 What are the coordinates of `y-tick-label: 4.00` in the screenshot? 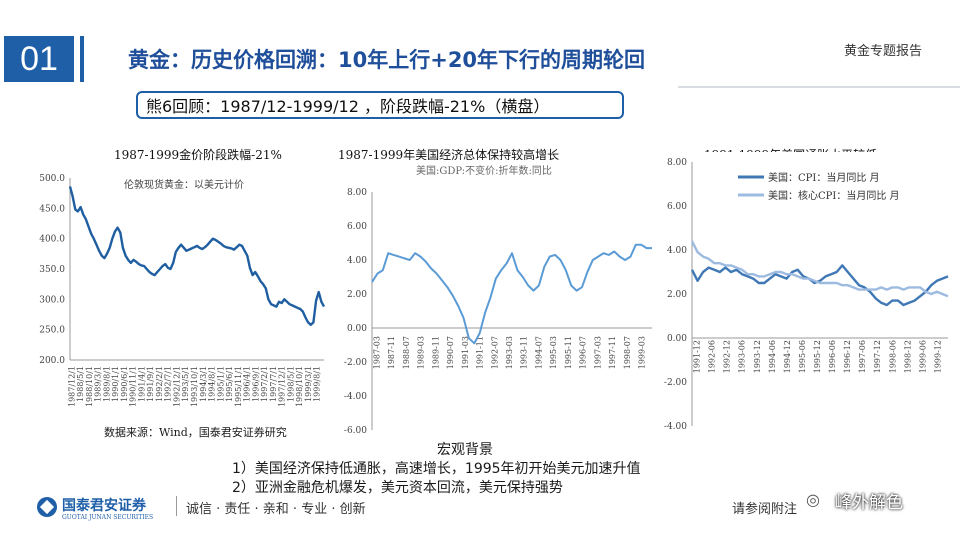 It's located at (677, 251).